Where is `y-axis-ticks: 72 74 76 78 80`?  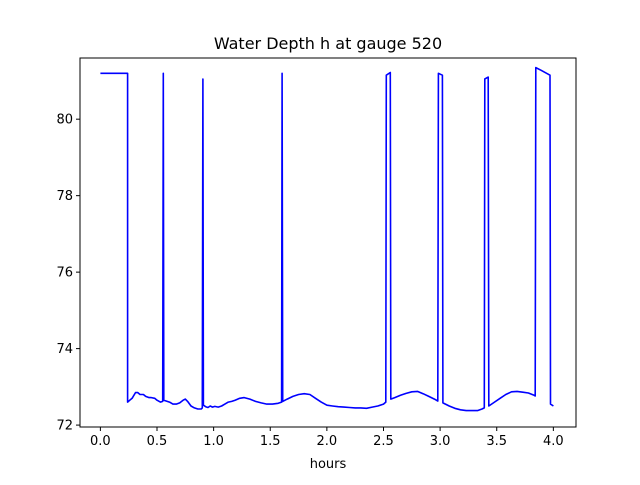 y-axis-ticks: 72 74 76 78 80 is located at coordinates (68, 273).